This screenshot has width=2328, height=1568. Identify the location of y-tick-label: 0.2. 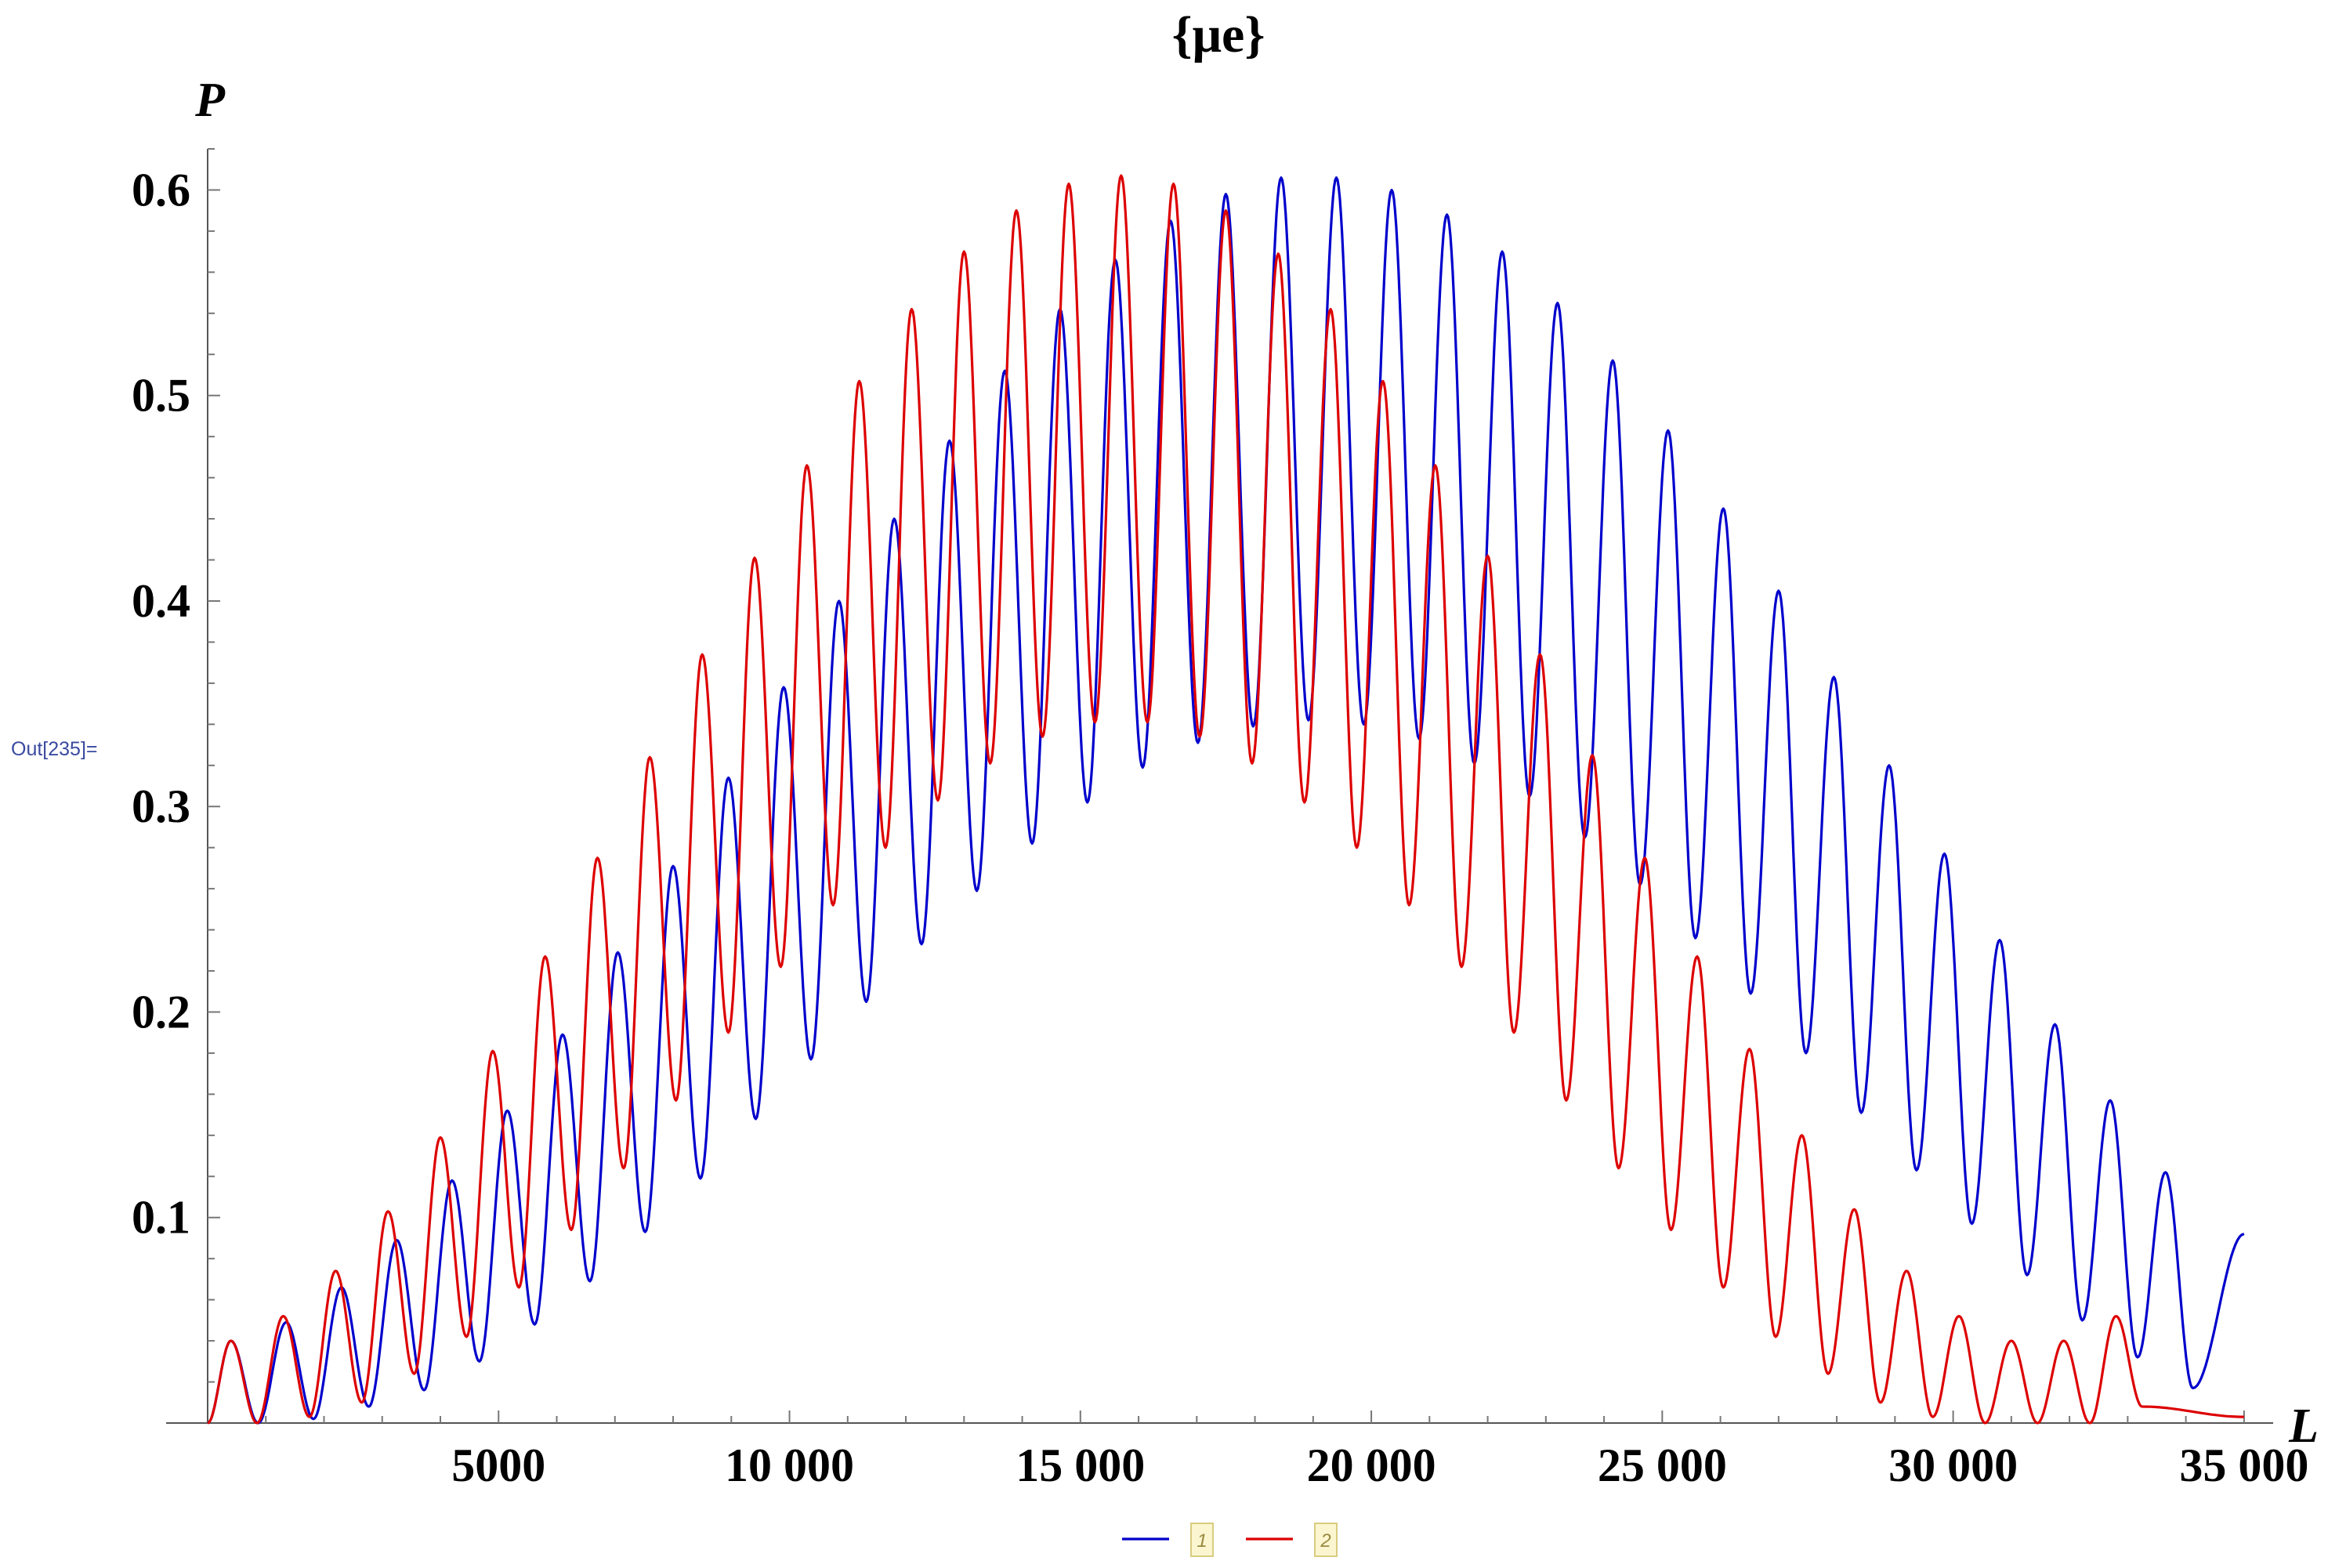
(161, 1012).